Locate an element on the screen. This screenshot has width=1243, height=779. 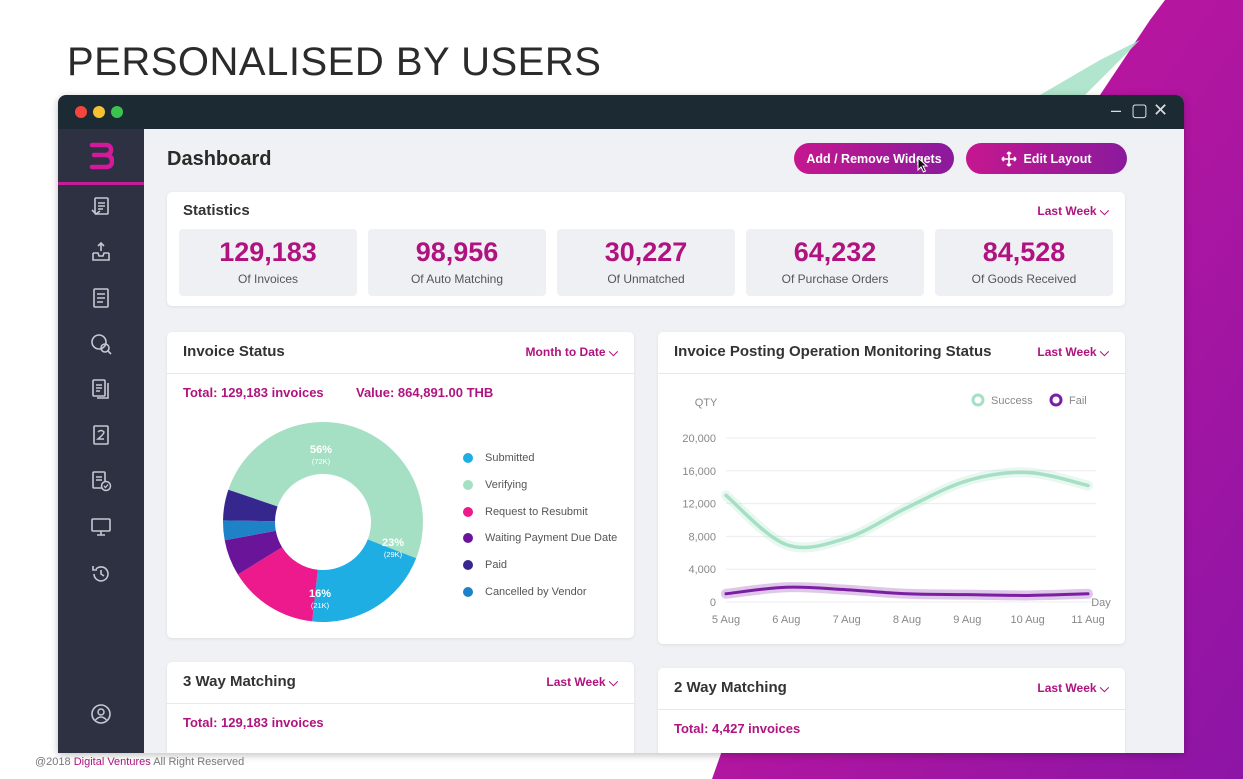
stat-label: Of Goods Received is located at coordinates (1024, 279).